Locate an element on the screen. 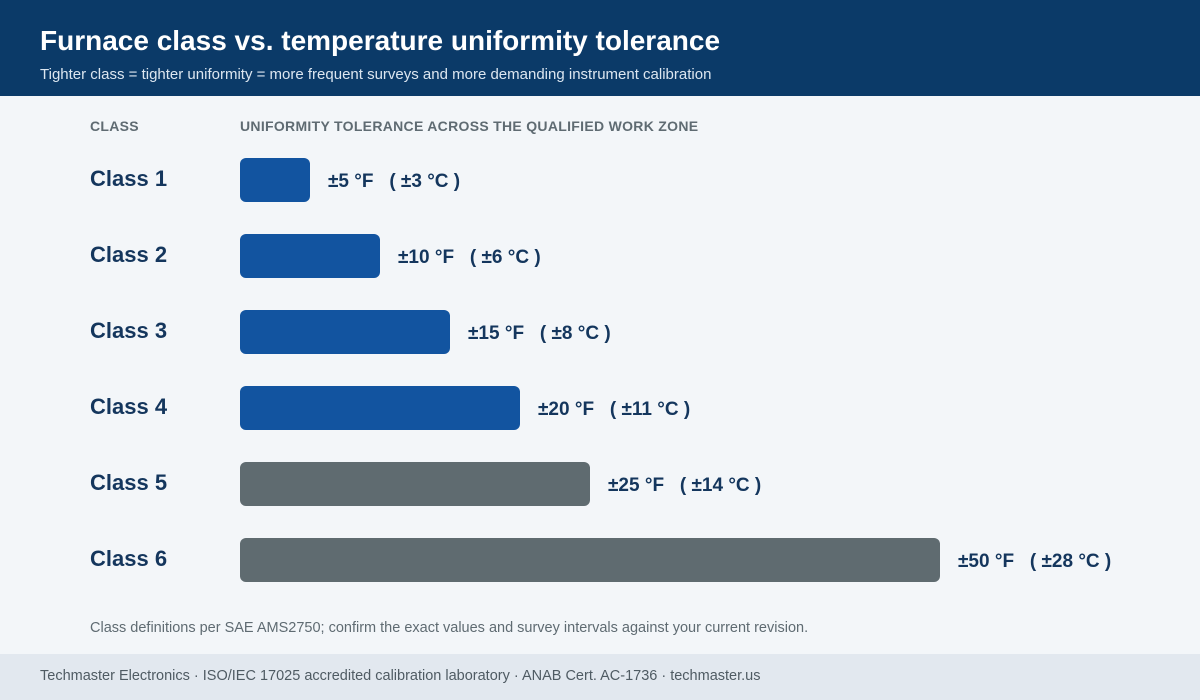 Image resolution: width=1200 pixels, height=700 pixels. tolerance-value-label: ±10 °F ( ±6 °C ) is located at coordinates (469, 257).